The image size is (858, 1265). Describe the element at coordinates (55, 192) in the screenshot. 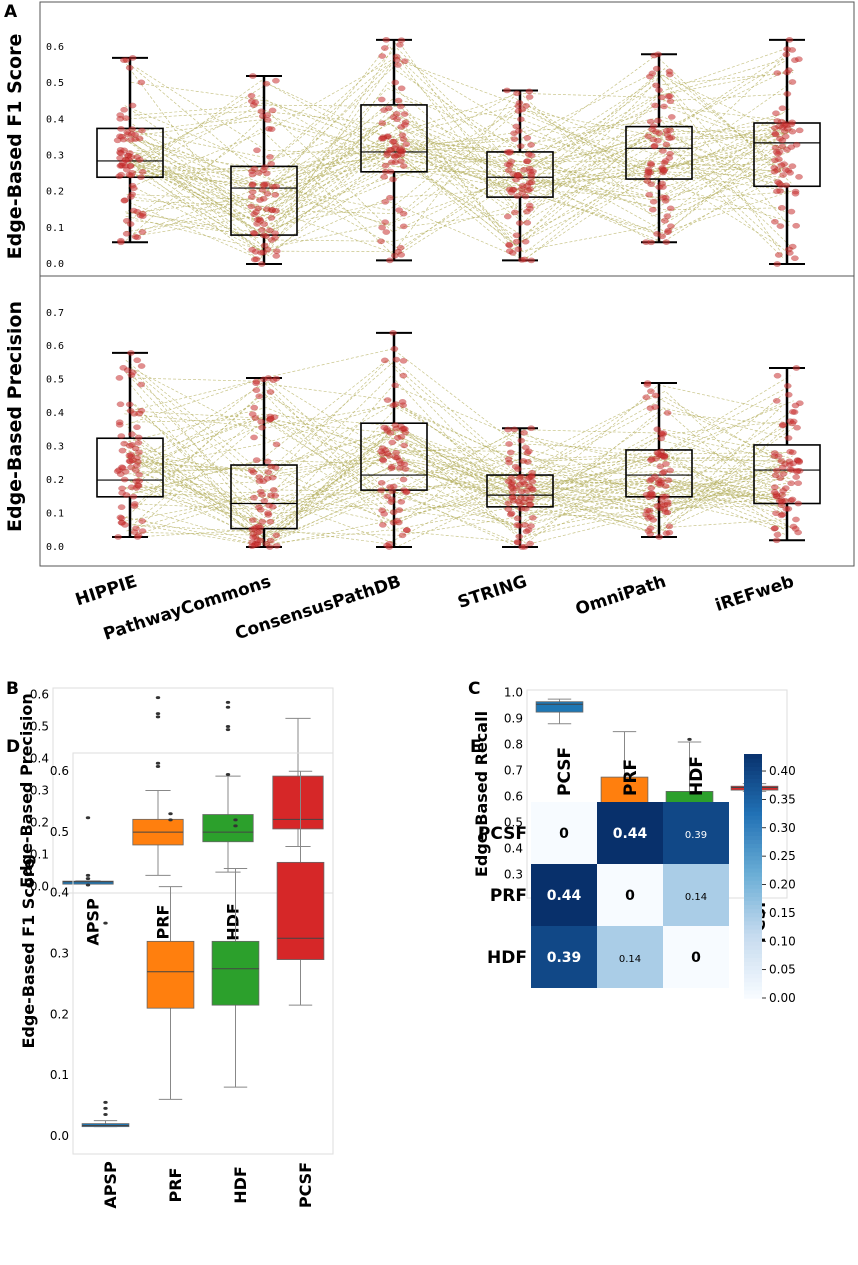

I see `y-tick-label: 0.2` at that location.